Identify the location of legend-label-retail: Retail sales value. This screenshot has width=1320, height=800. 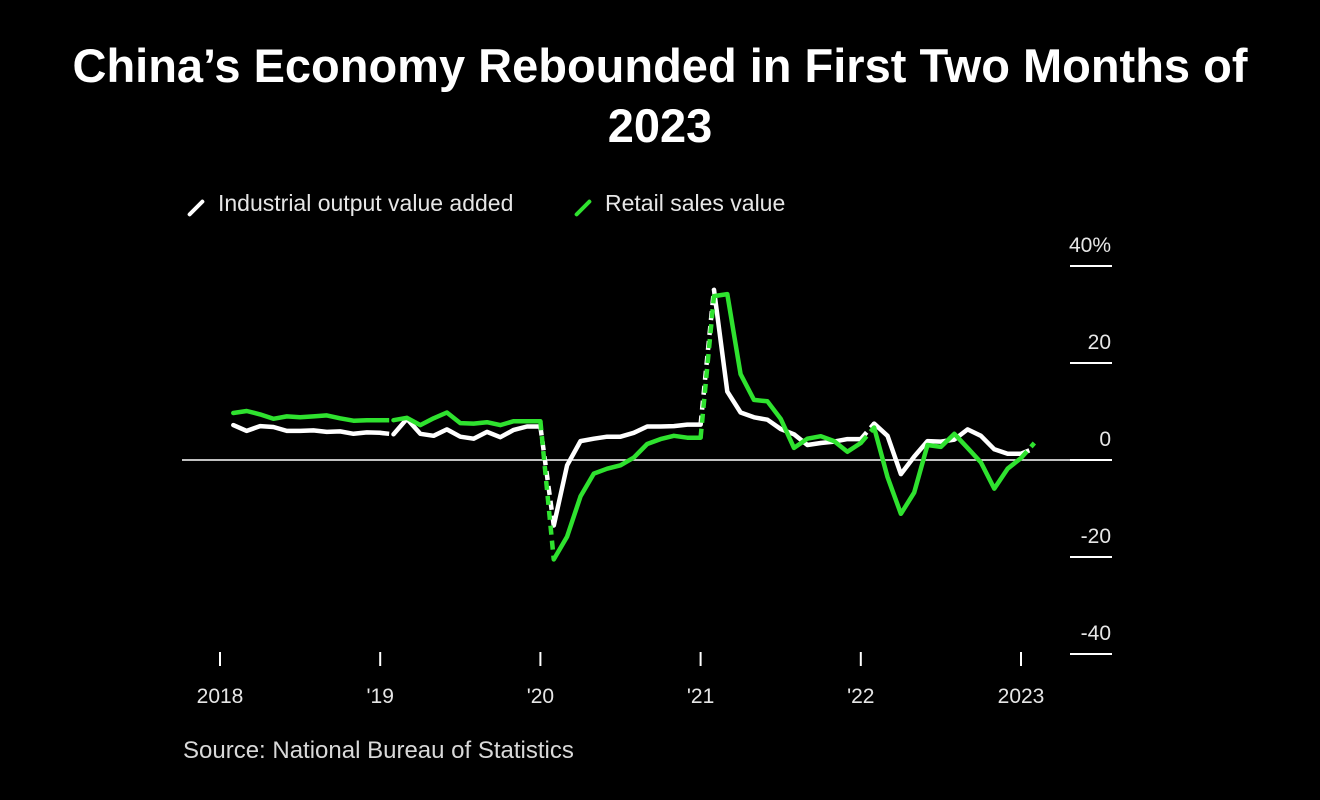
(695, 203).